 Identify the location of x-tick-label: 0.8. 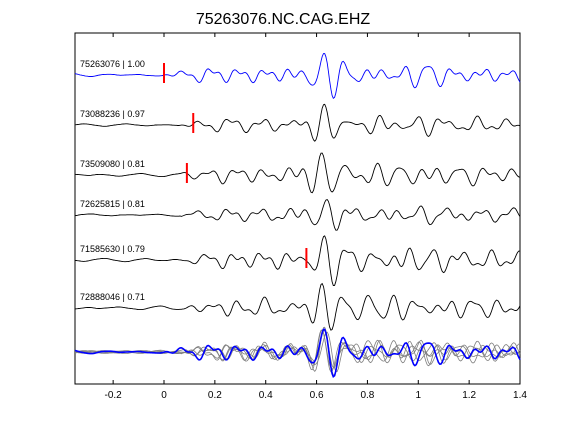
(367, 395).